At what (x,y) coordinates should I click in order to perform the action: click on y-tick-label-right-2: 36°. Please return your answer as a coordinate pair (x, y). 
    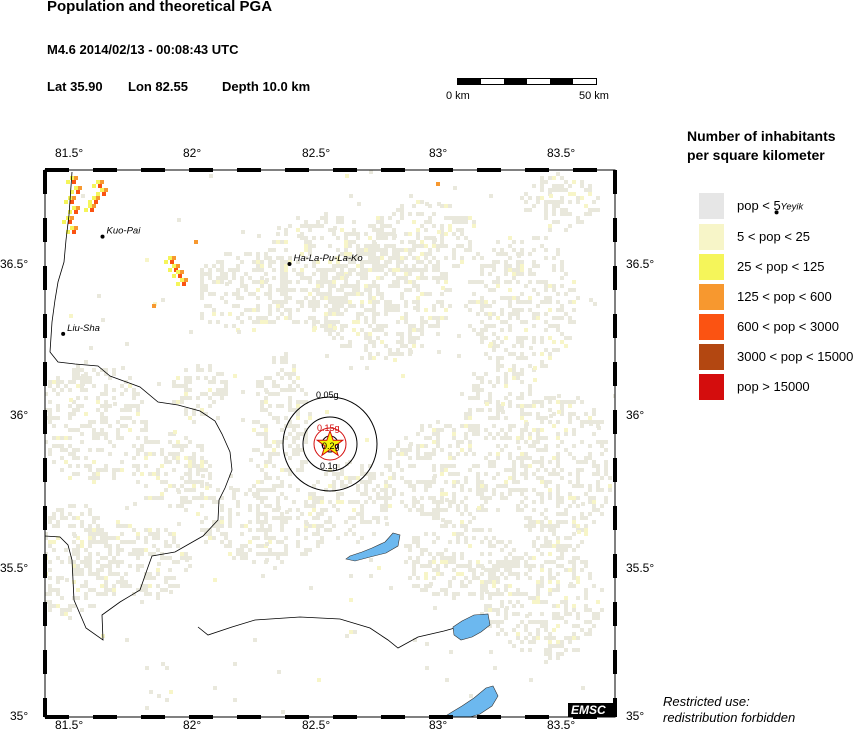
    Looking at the image, I should click on (635, 415).